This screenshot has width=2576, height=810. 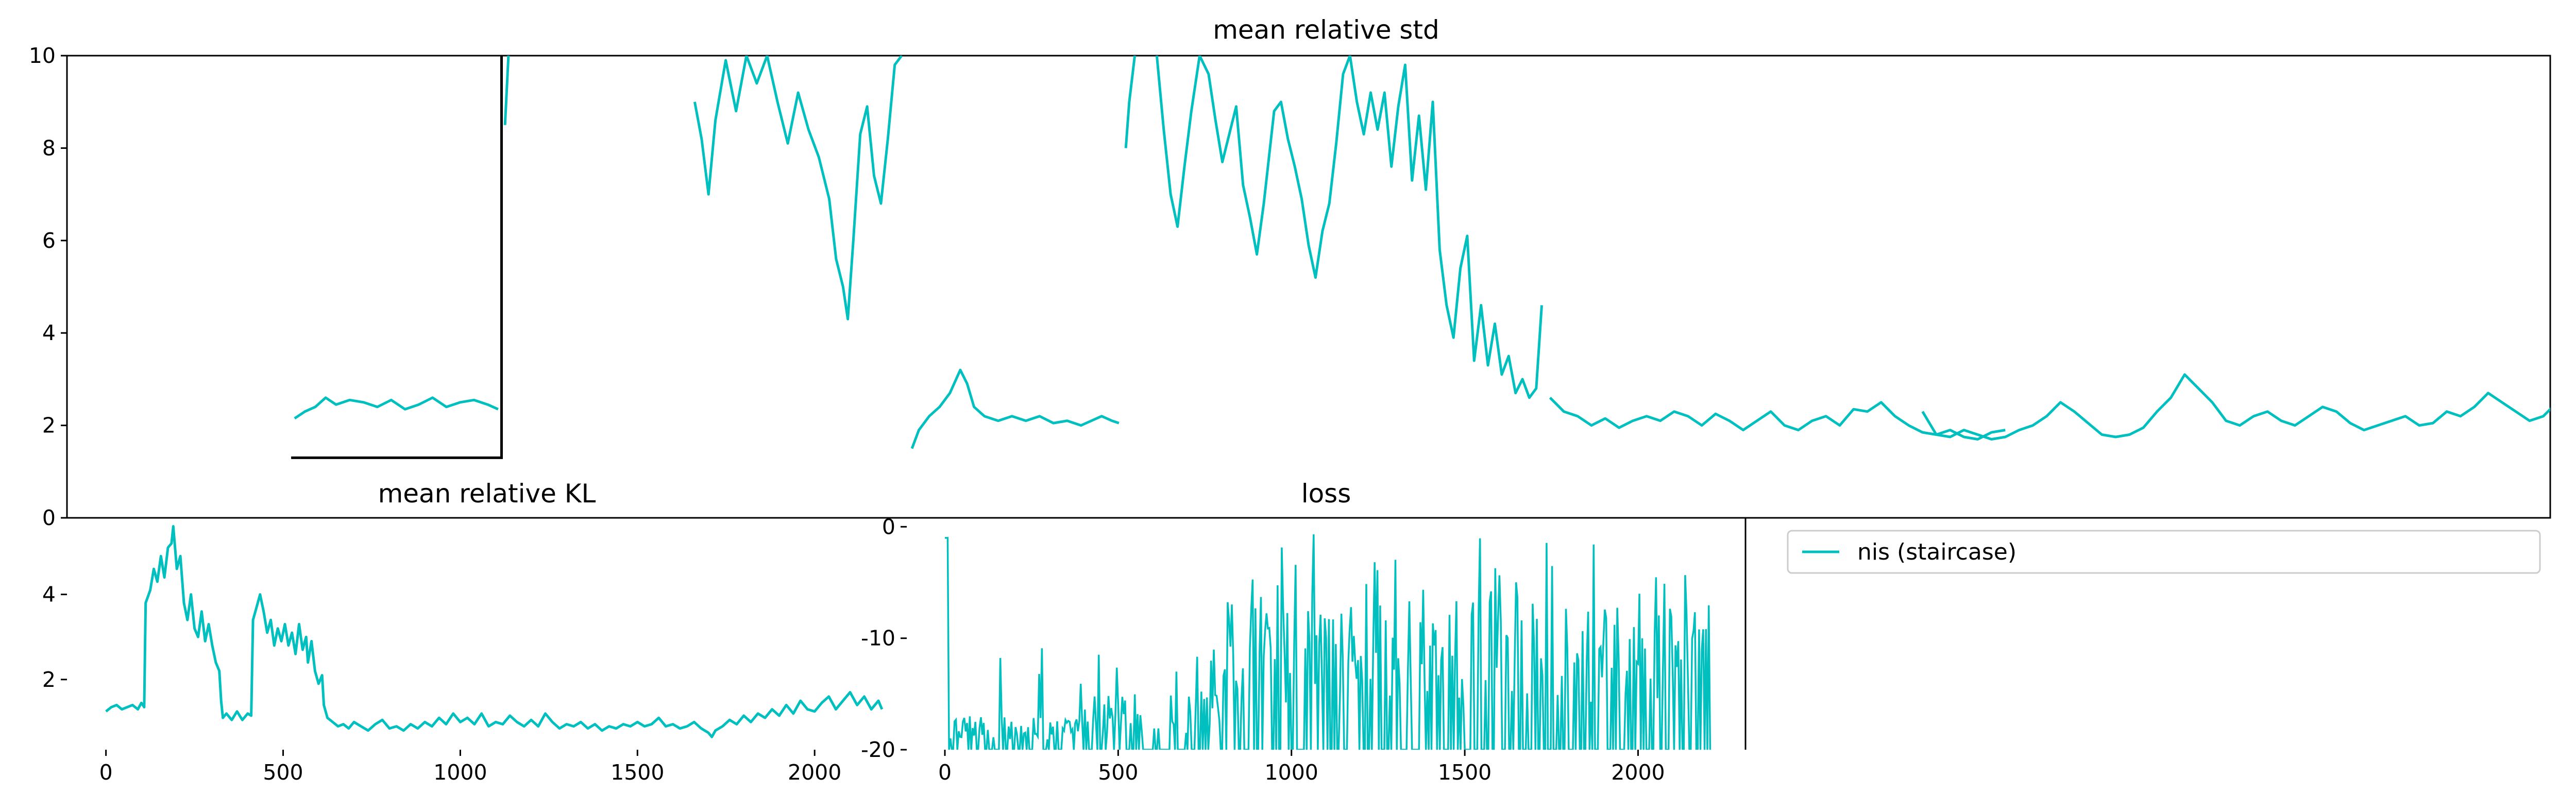 I want to click on loss-xtick-label: 1000, so click(x=1291, y=772).